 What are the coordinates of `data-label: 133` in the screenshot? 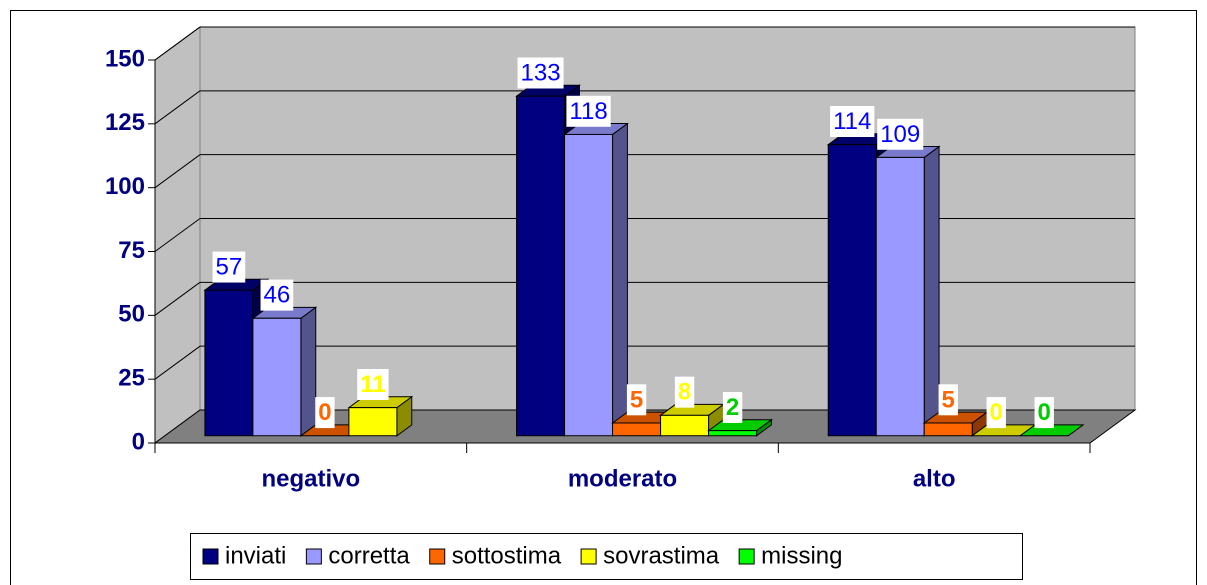 It's located at (540, 73).